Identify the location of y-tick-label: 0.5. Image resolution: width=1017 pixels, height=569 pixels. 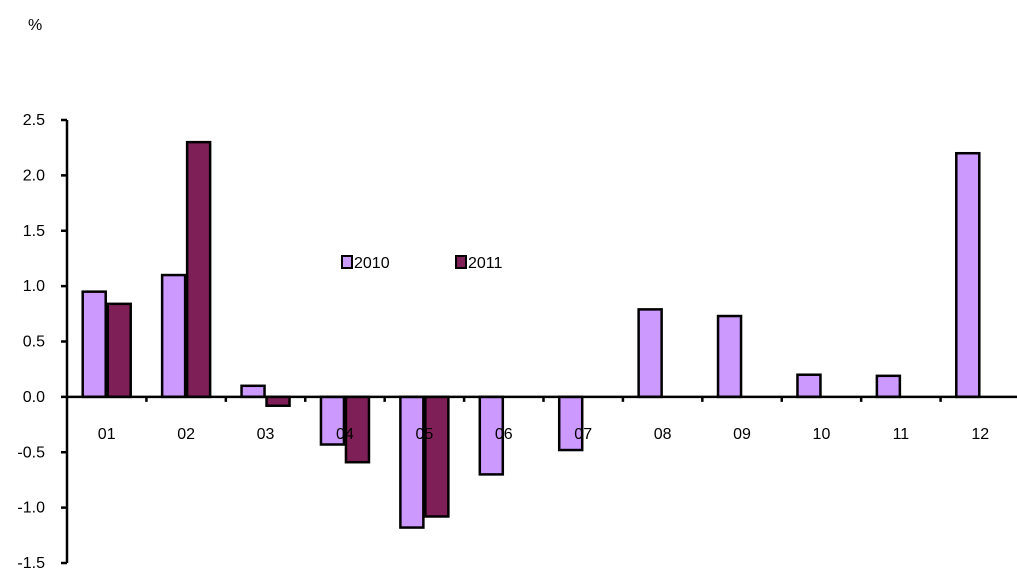
(34, 342).